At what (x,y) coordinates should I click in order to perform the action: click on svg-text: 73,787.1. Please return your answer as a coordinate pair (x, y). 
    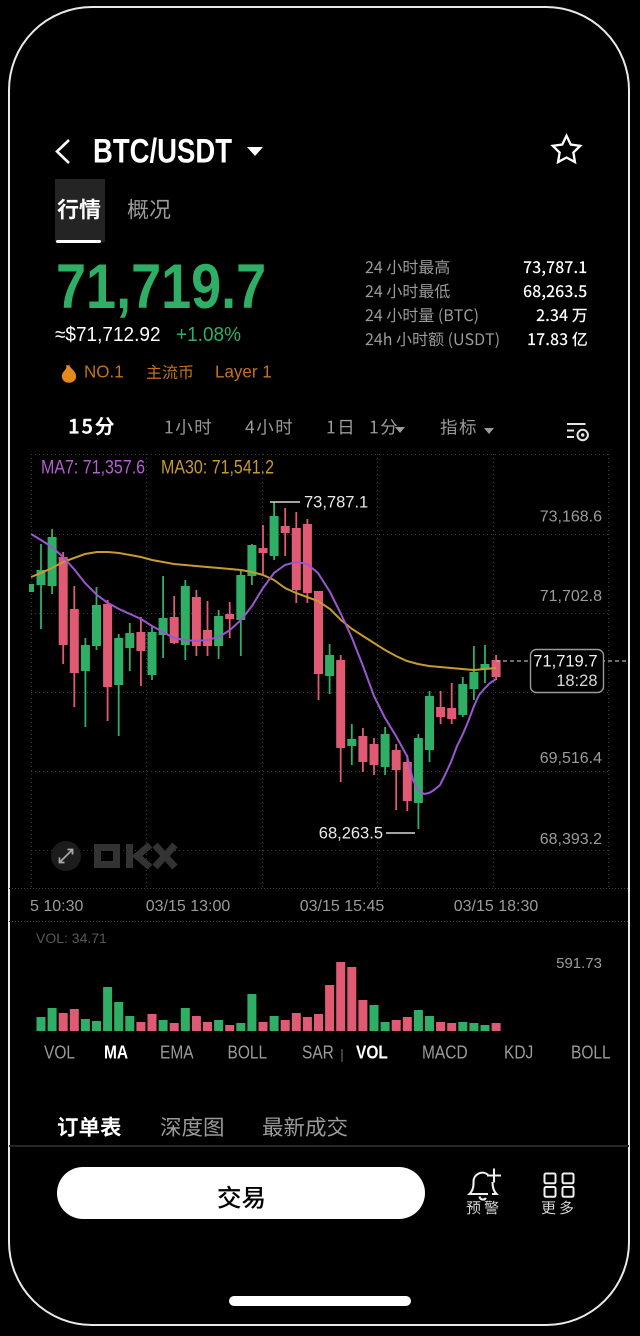
    Looking at the image, I should click on (336, 503).